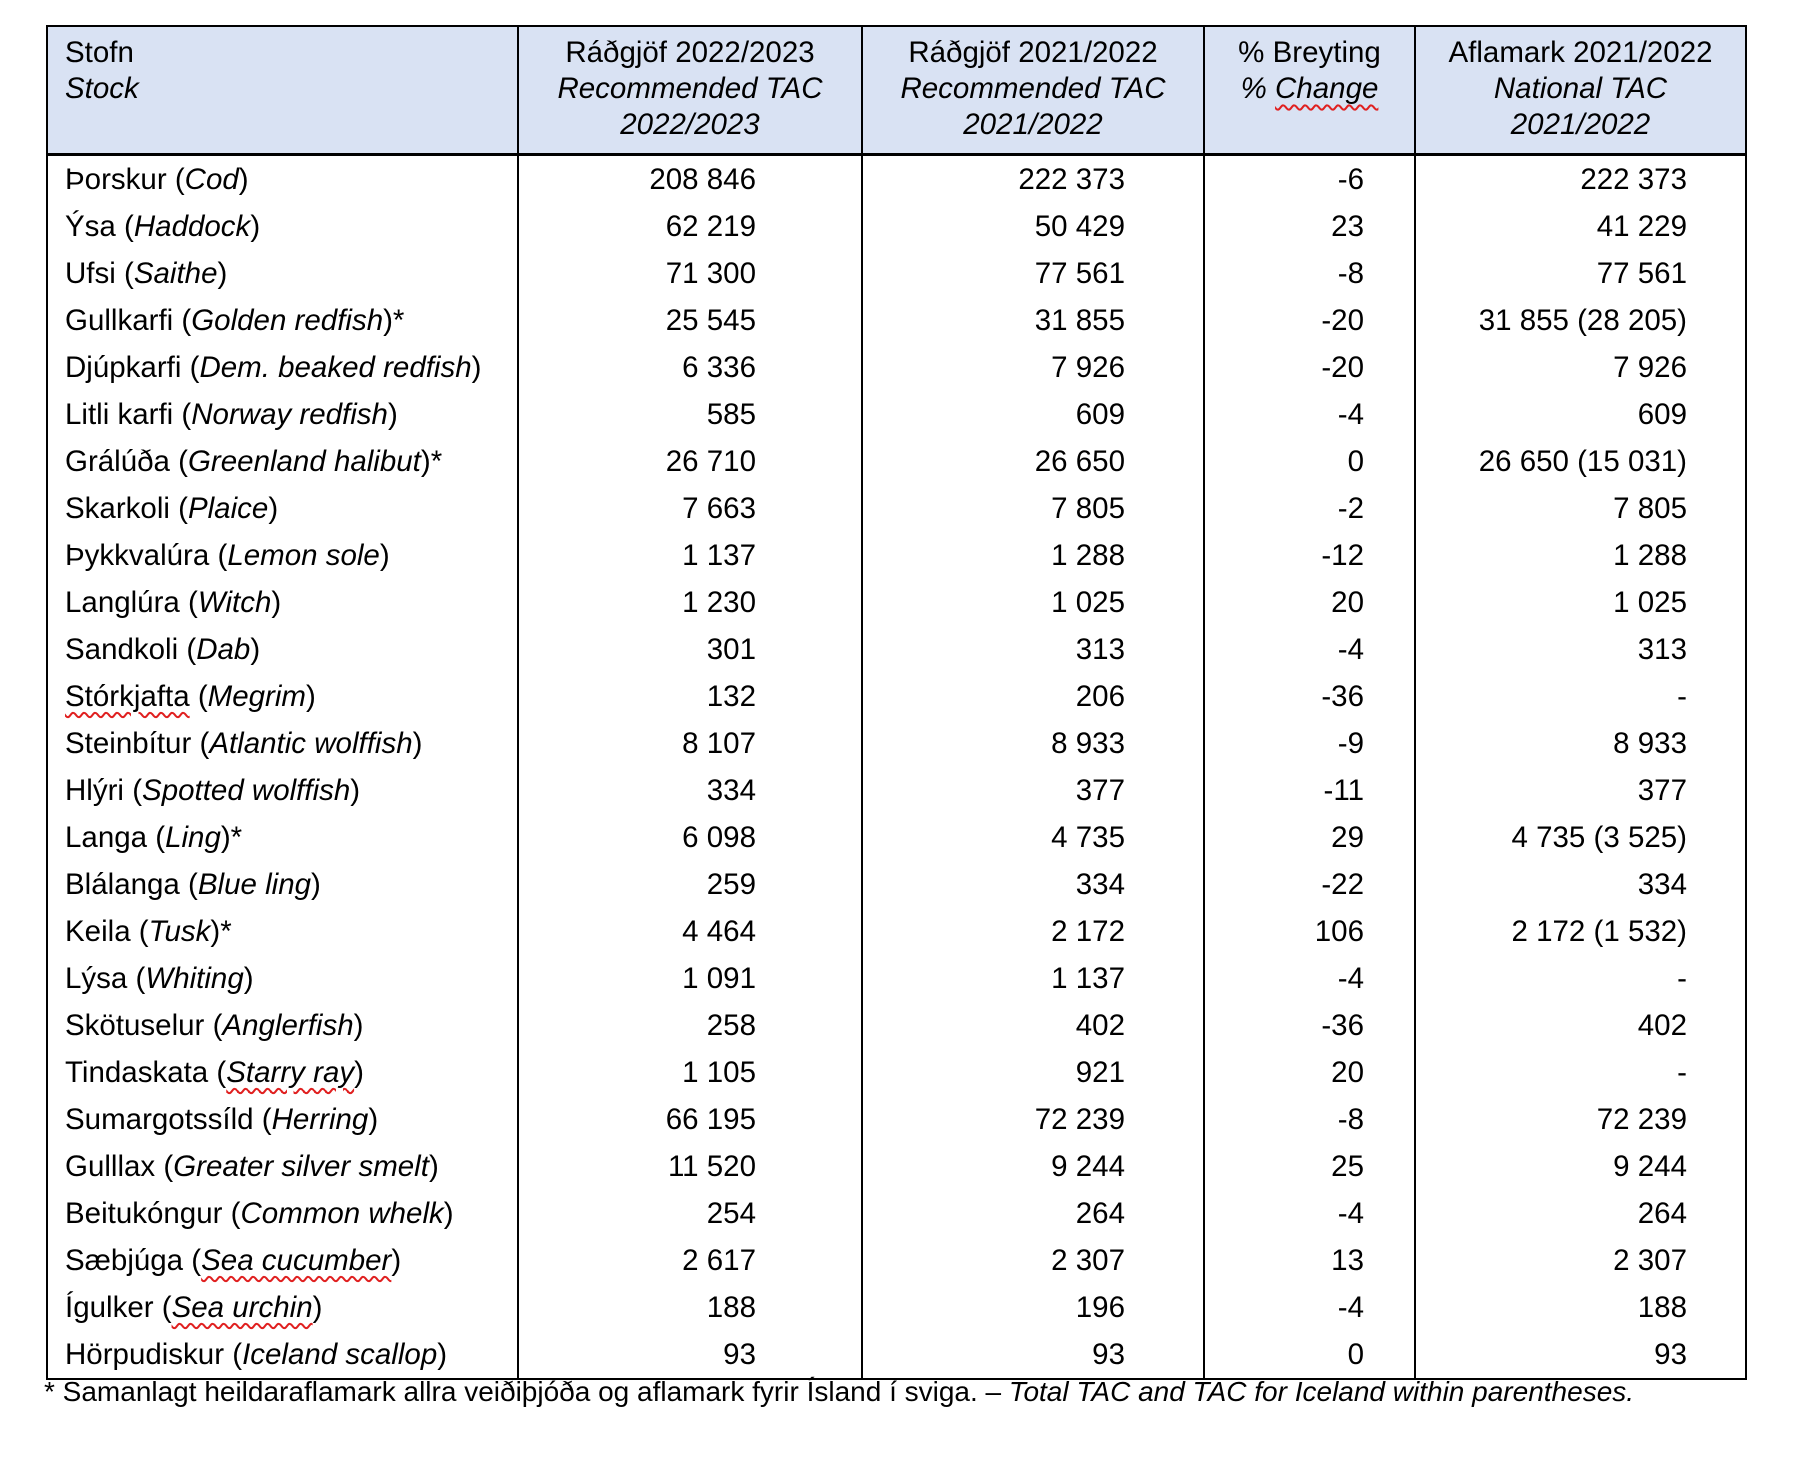 The width and height of the screenshot is (1793, 1461). Describe the element at coordinates (1580, 555) in the screenshot. I see `national-tac-cell: 1 288` at that location.